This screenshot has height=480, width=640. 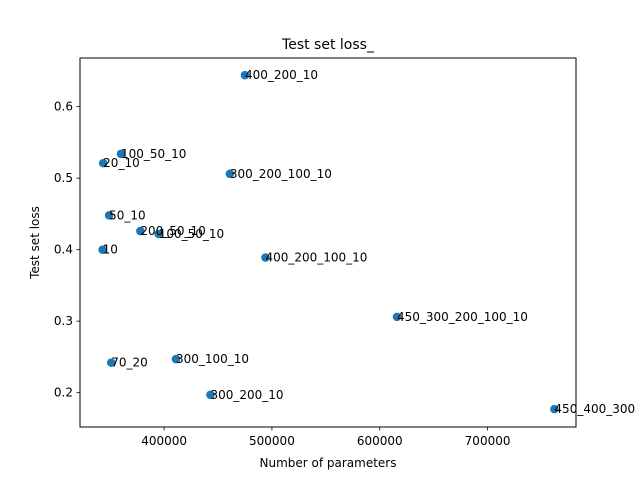 I want to click on x-tick-label: 700000, so click(x=488, y=441).